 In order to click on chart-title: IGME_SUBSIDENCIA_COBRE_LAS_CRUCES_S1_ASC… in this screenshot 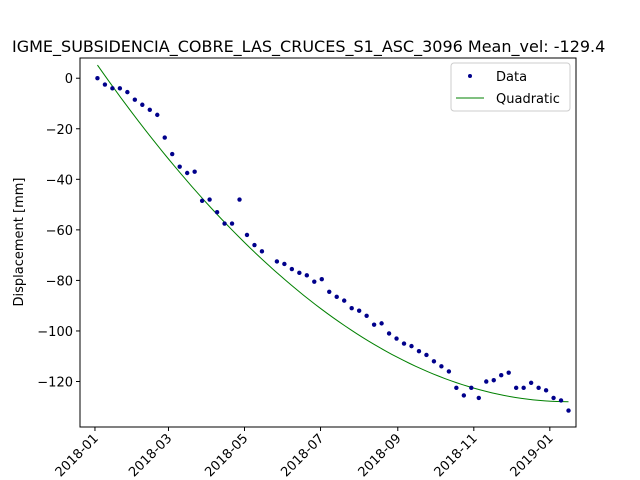, I will do `click(308, 47)`.